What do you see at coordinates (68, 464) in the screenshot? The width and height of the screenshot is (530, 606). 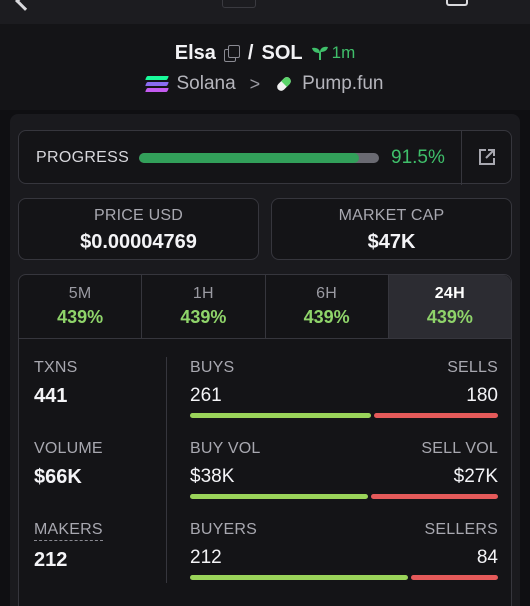 I see `volume-metric: VOLUME $66K` at bounding box center [68, 464].